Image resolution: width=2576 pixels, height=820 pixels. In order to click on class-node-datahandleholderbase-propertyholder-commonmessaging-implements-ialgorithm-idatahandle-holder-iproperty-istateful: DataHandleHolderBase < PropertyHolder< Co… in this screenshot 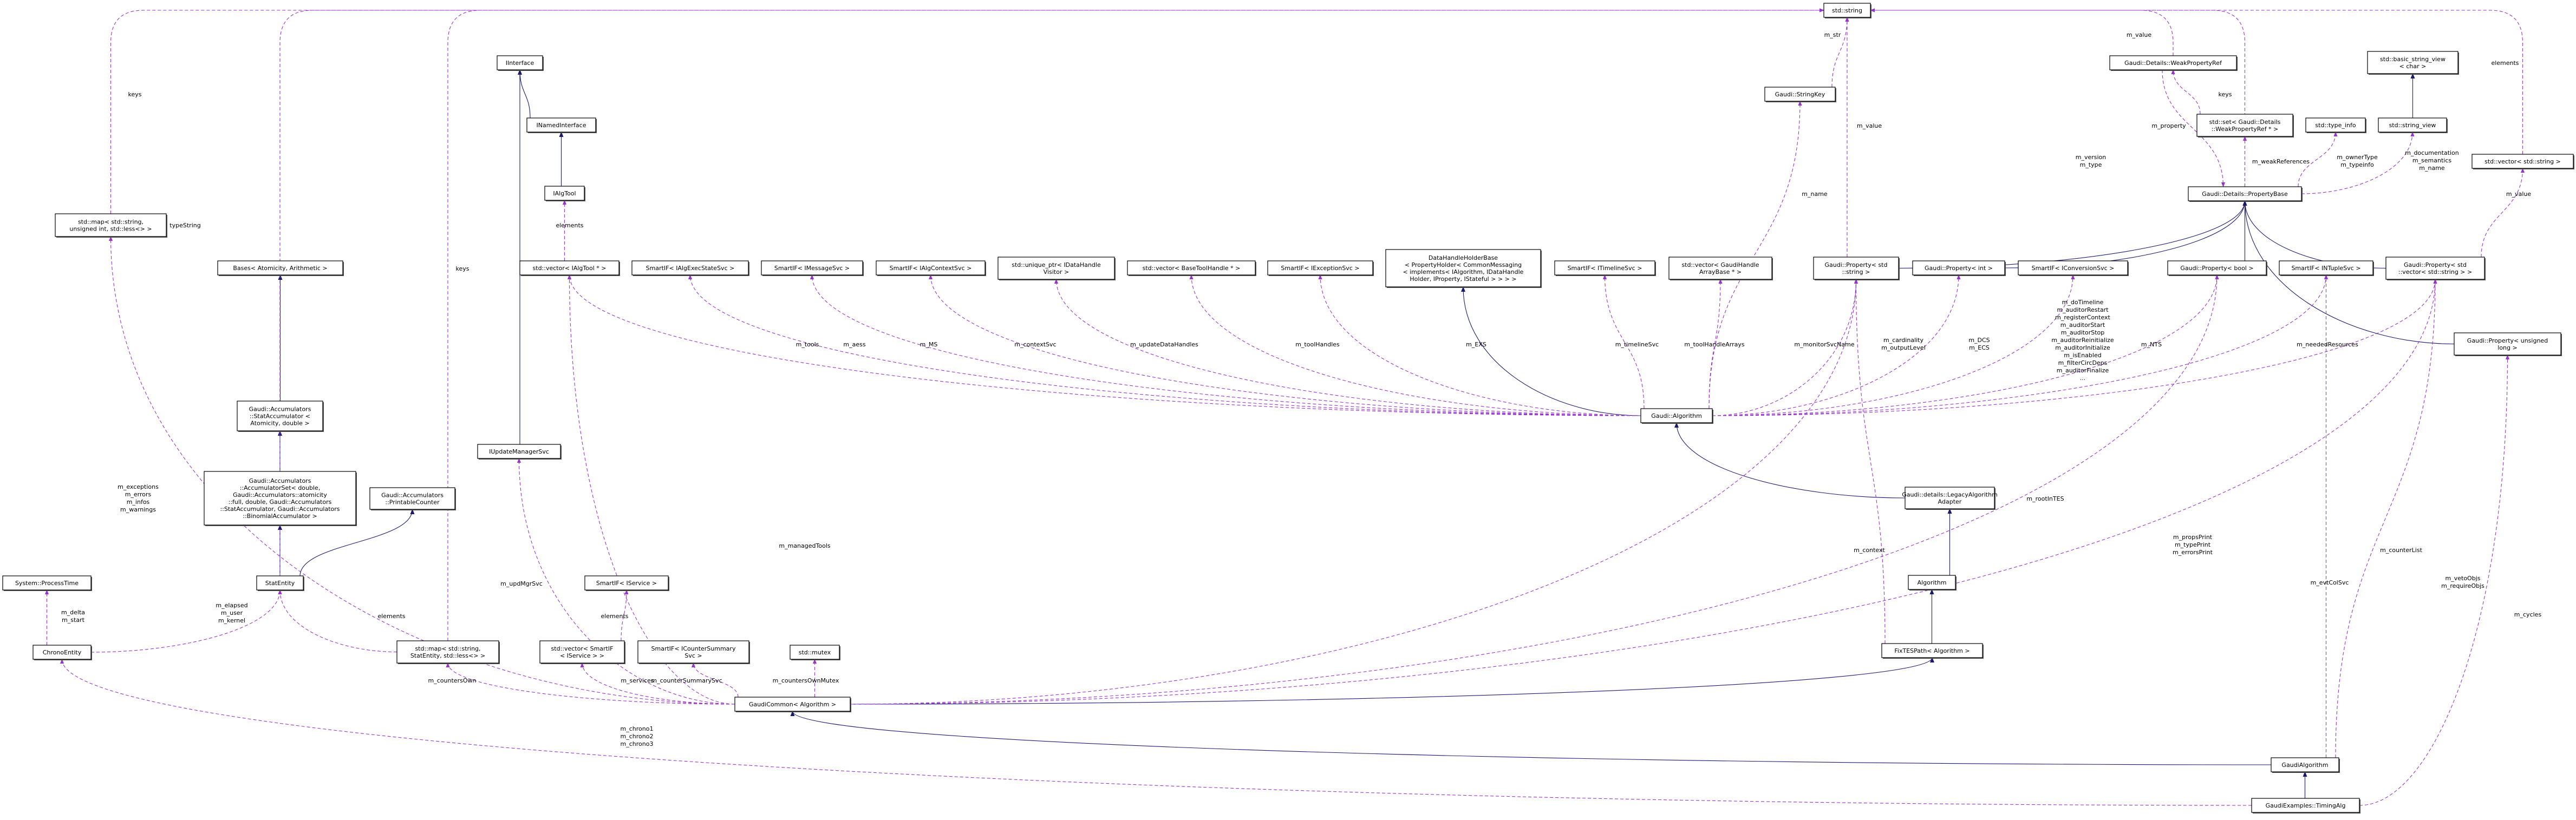, I will do `click(1463, 268)`.